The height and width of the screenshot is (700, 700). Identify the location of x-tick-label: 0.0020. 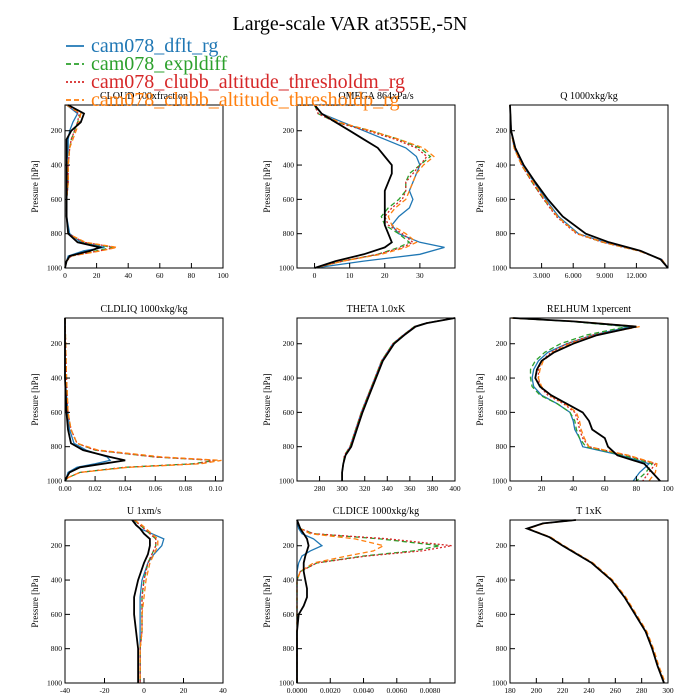
(330, 690).